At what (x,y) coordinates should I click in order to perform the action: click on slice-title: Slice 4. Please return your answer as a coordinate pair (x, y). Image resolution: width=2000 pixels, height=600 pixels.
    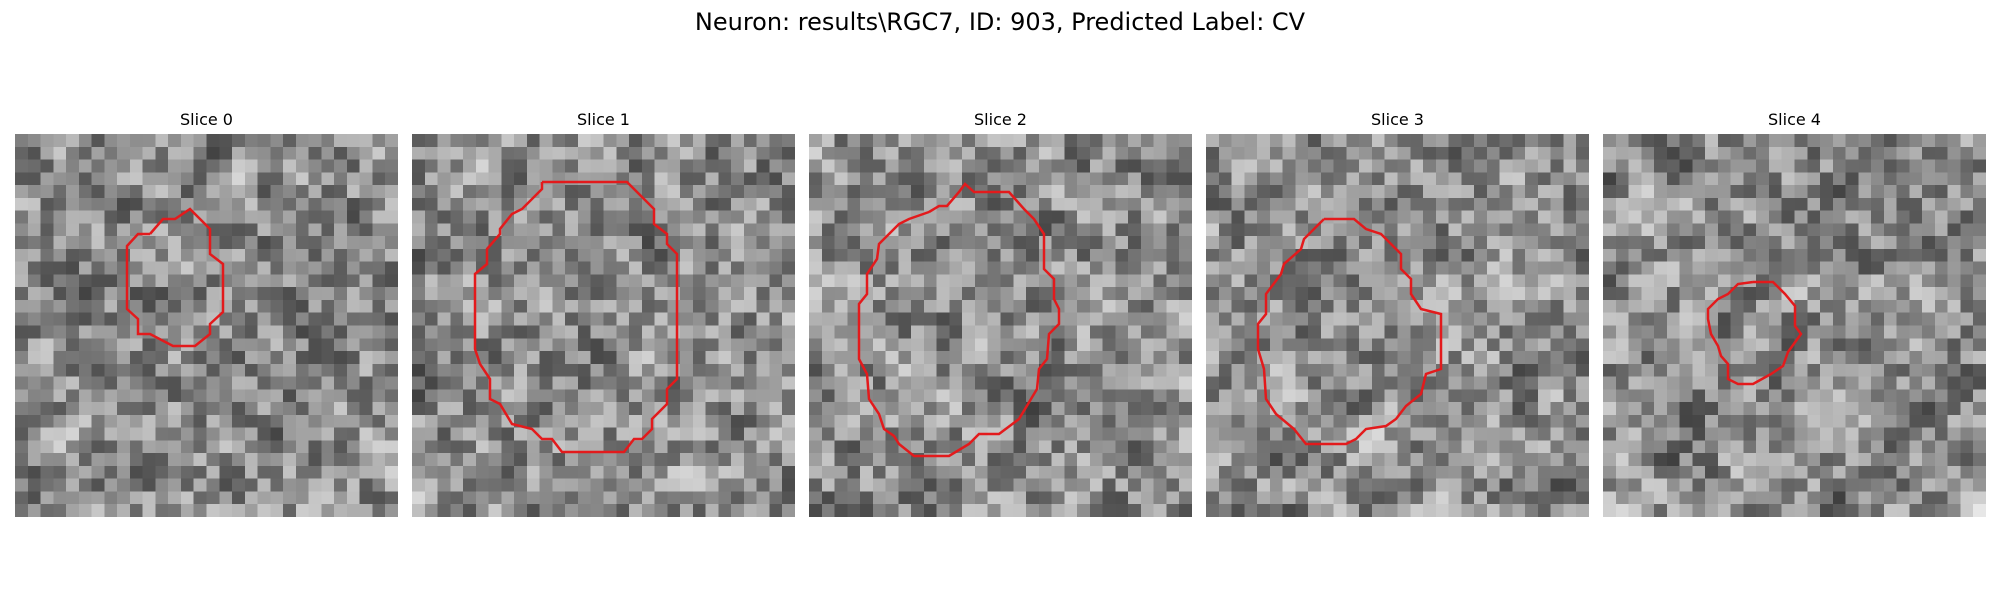
    Looking at the image, I should click on (1794, 119).